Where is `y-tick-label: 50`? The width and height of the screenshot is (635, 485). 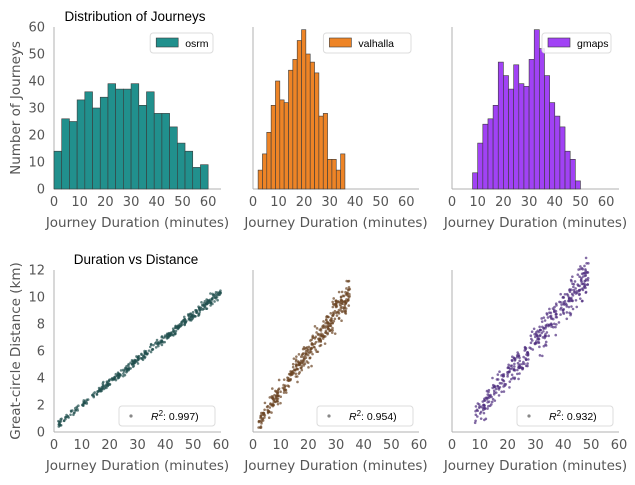 y-tick-label: 50 is located at coordinates (36, 55).